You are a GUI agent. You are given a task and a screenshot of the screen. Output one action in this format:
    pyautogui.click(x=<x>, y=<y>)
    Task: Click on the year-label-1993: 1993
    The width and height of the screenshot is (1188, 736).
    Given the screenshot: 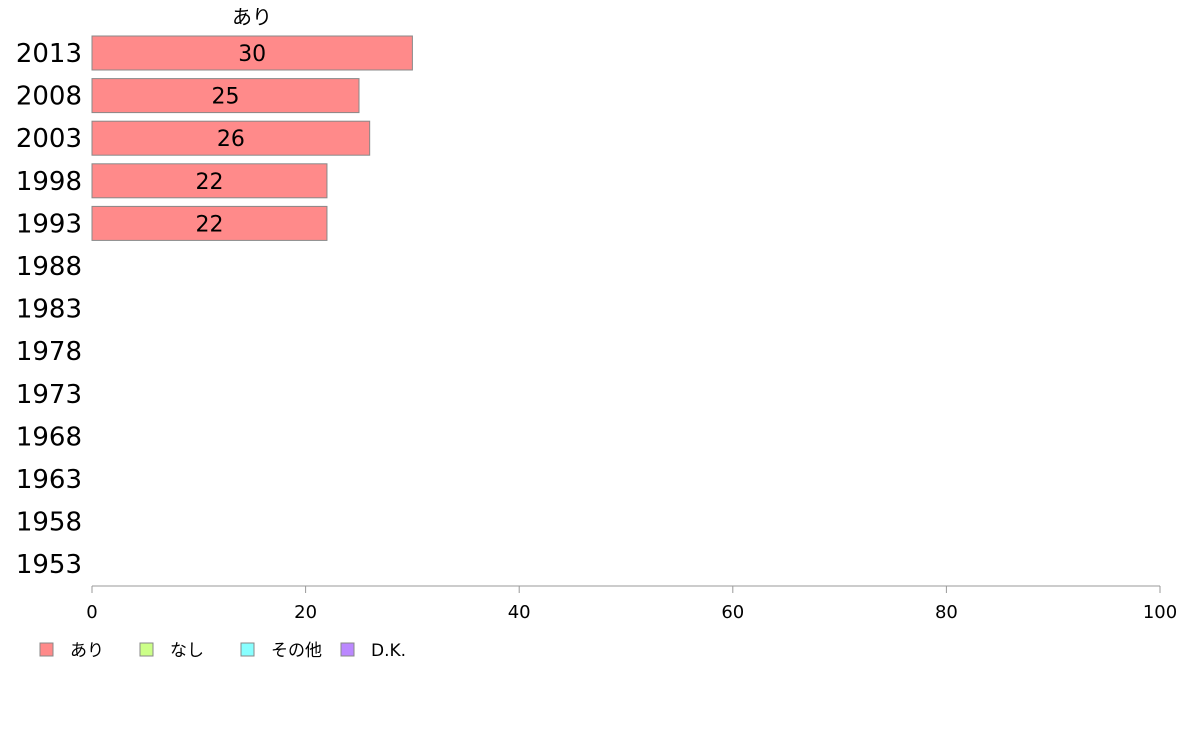 What is the action you would take?
    pyautogui.click(x=49, y=224)
    